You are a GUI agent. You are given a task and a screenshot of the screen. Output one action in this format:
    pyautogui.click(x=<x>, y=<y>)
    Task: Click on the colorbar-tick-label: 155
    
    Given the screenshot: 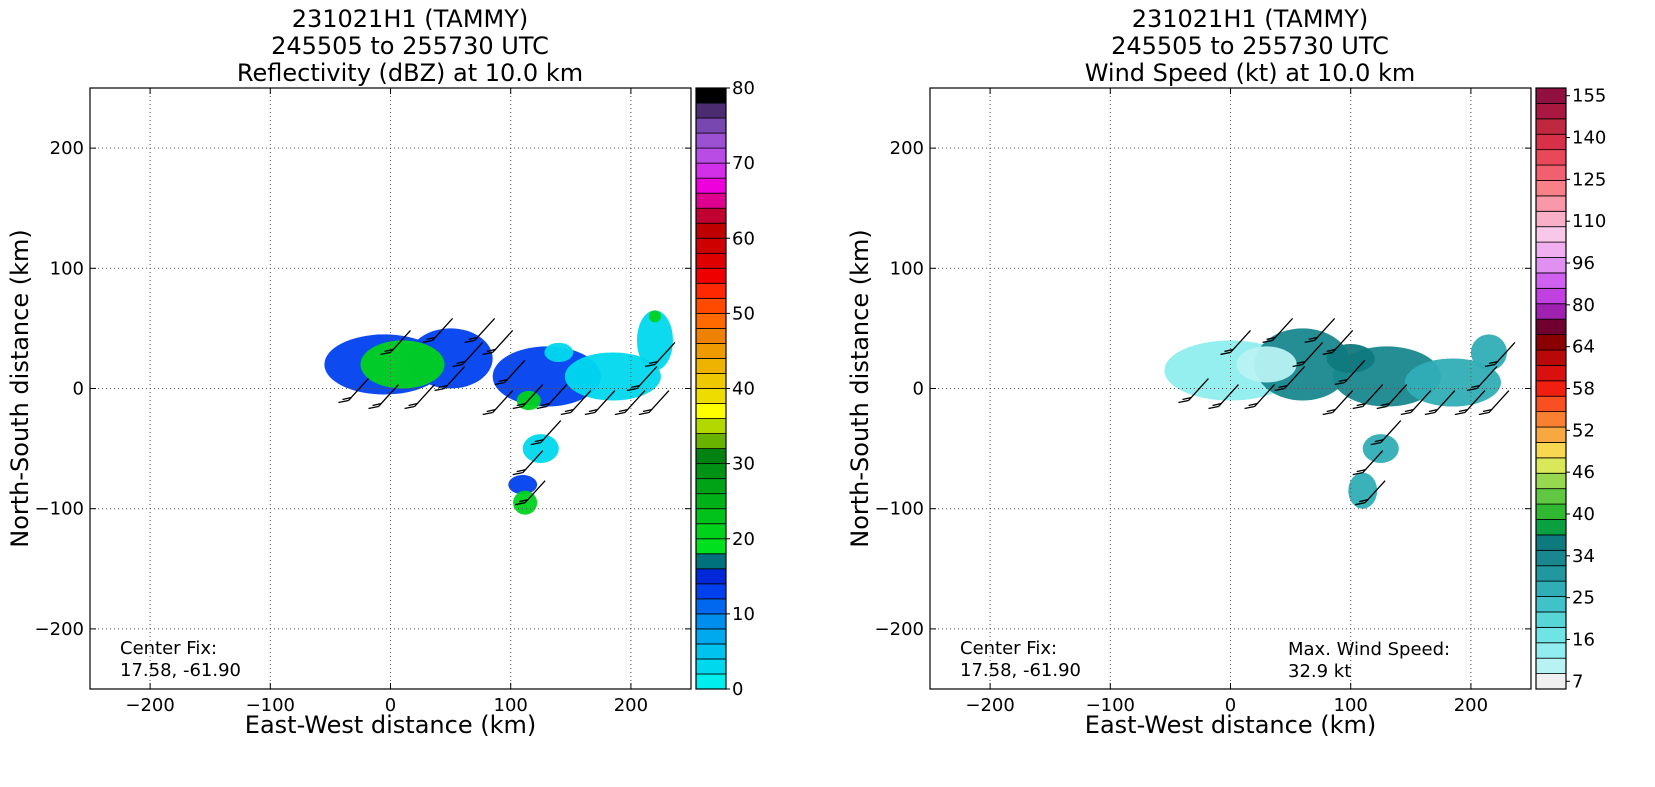 What is the action you would take?
    pyautogui.click(x=1589, y=96)
    